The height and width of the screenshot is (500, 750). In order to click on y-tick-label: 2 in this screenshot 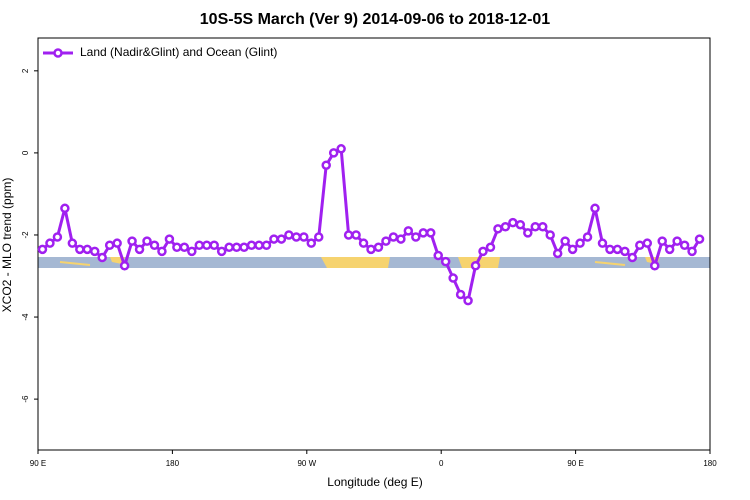, I will do `click(25, 70)`.